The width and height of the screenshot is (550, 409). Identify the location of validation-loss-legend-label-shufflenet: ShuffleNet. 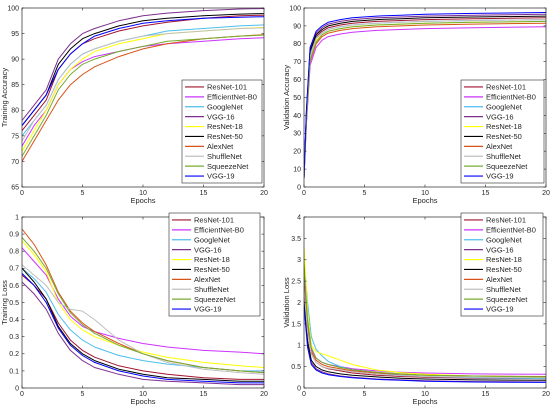
(504, 289).